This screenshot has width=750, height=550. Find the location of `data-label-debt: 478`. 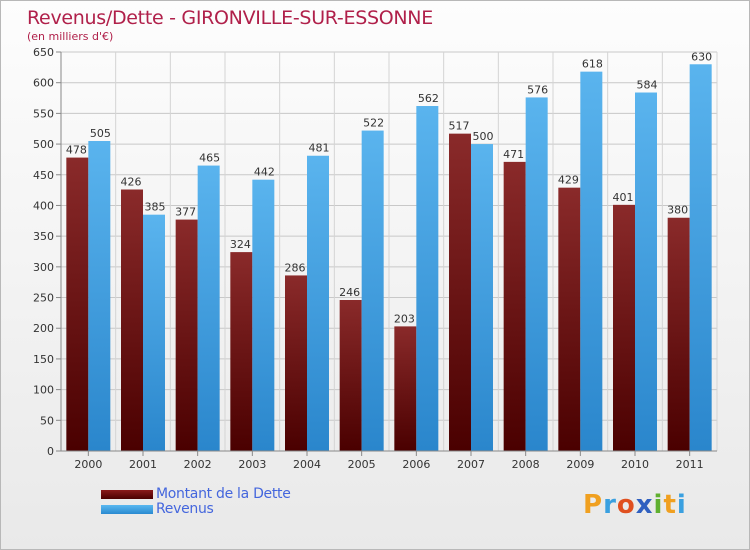

data-label-debt: 478 is located at coordinates (76, 150).